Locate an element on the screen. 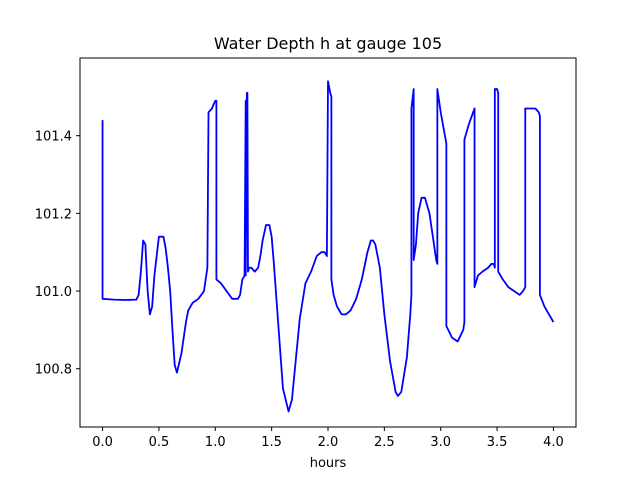  x-tick-label: 0.0 is located at coordinates (102, 442).